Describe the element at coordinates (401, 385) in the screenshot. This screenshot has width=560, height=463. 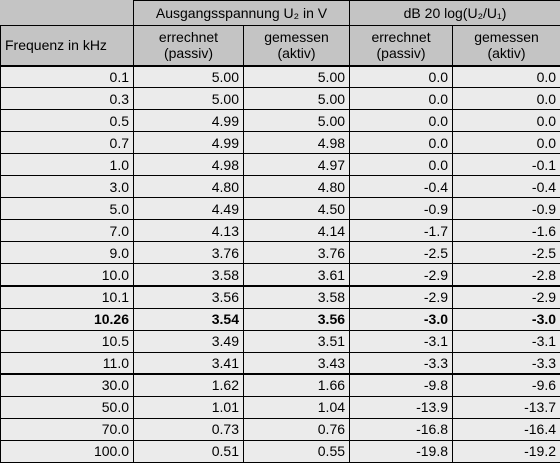
I see `value-cell: -9.8` at that location.